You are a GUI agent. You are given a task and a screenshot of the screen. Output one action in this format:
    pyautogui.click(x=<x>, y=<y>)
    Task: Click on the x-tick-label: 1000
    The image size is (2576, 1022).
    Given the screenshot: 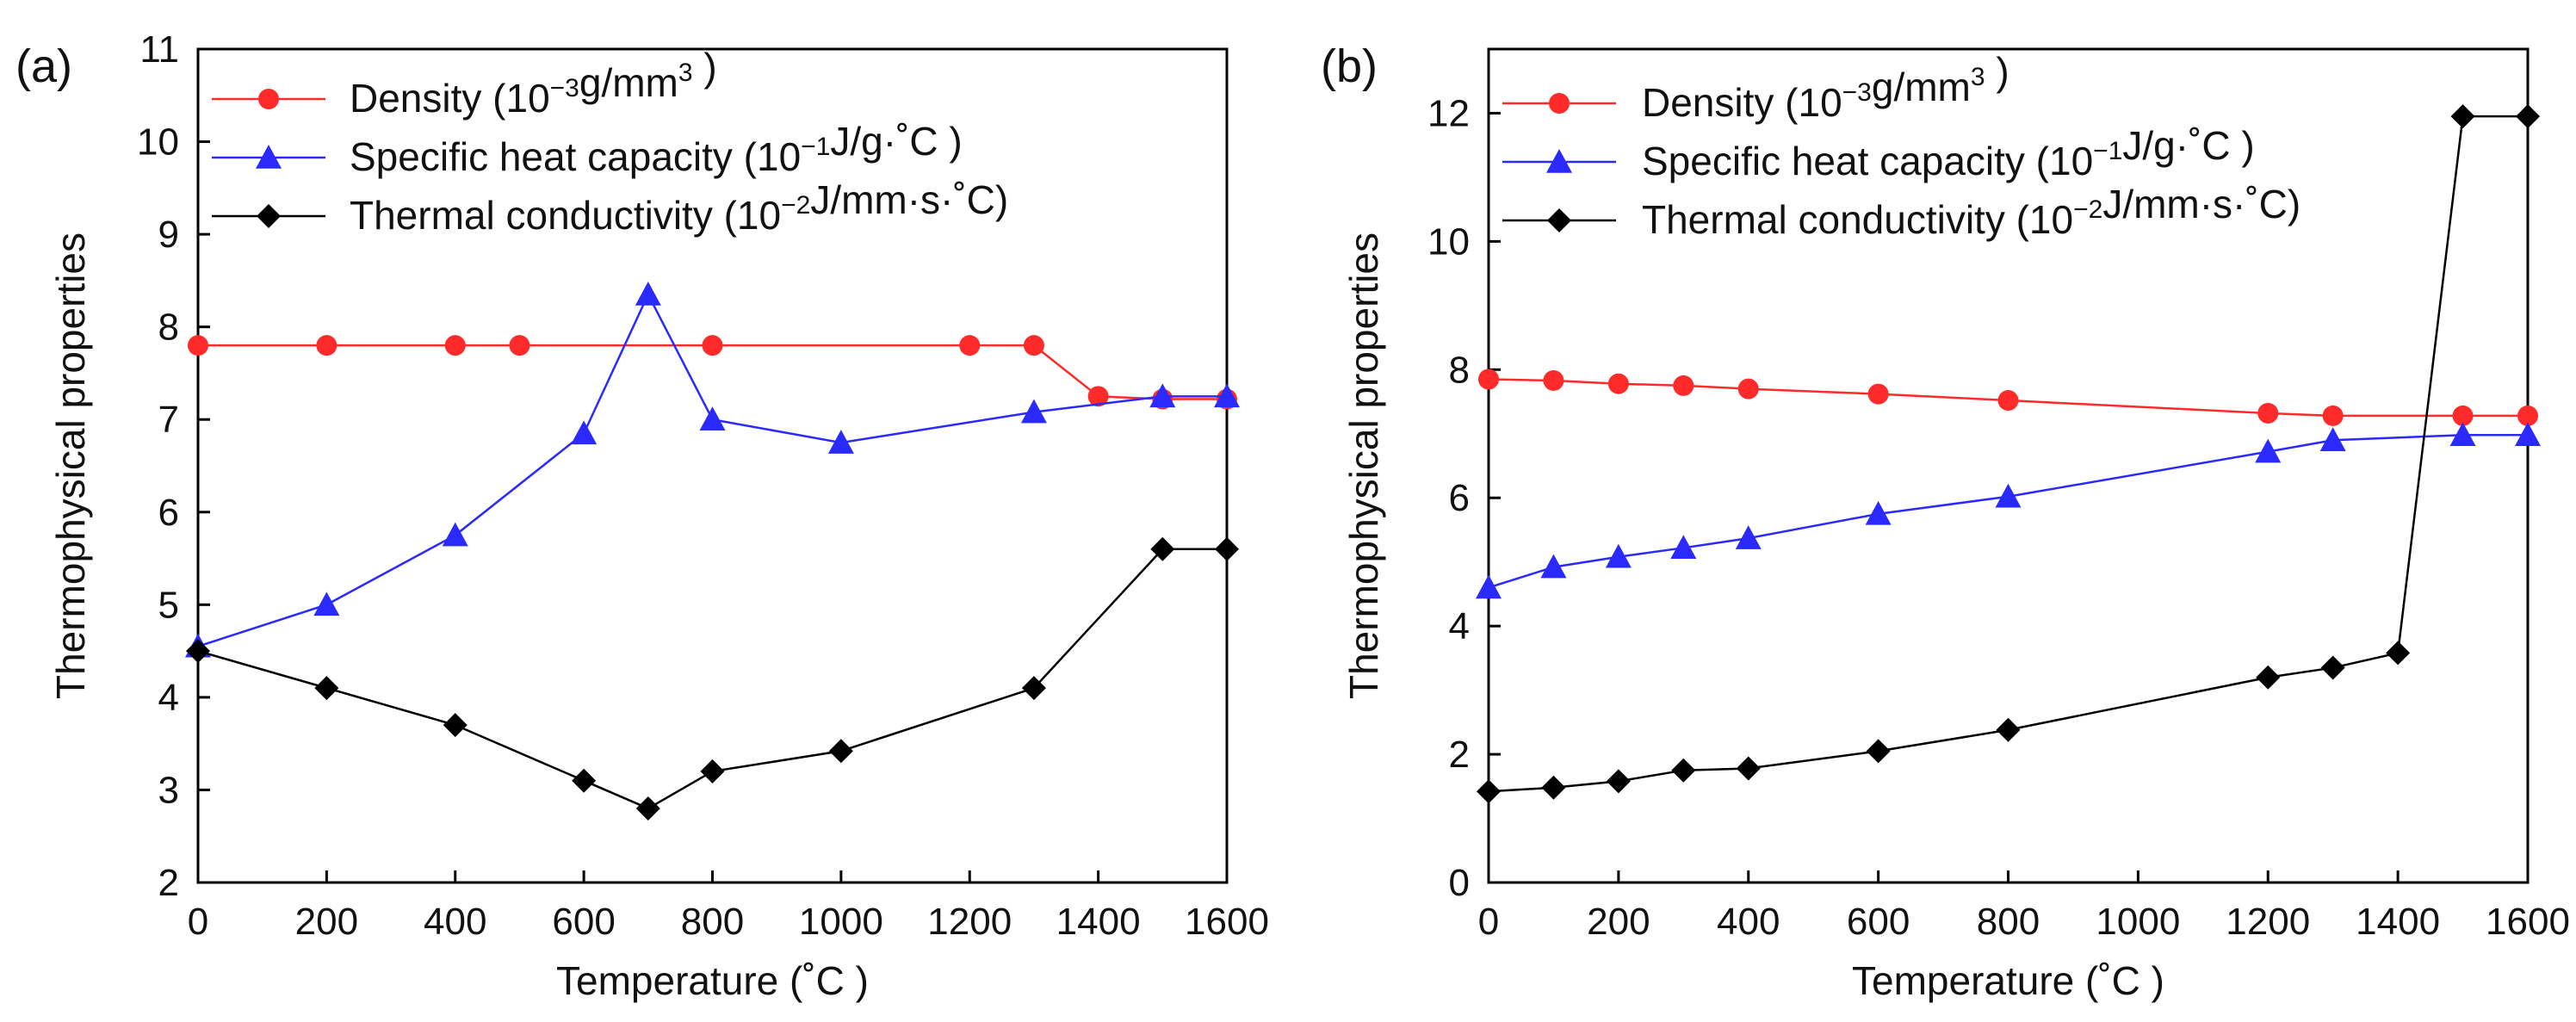 What is the action you would take?
    pyautogui.click(x=841, y=922)
    